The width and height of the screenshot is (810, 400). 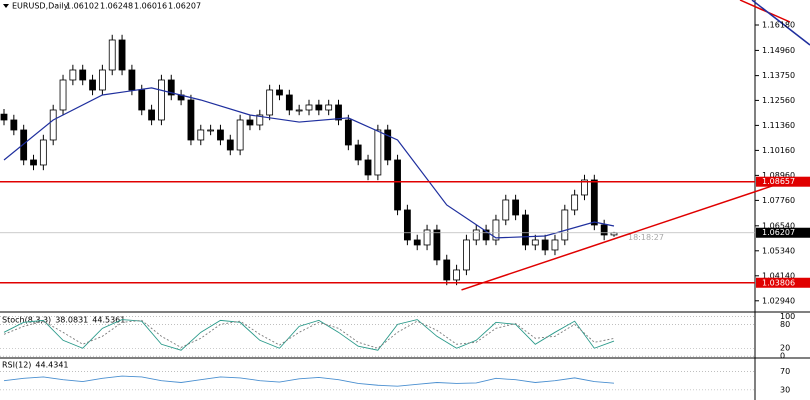 What do you see at coordinates (150, 6) in the screenshot?
I see `ohlc-value: 1.06016` at bounding box center [150, 6].